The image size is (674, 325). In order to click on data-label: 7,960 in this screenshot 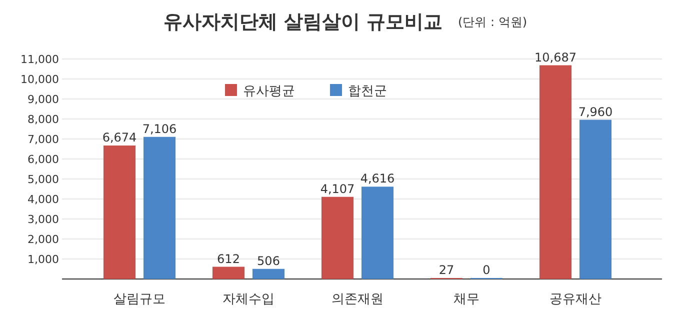, I will do `click(595, 111)`.